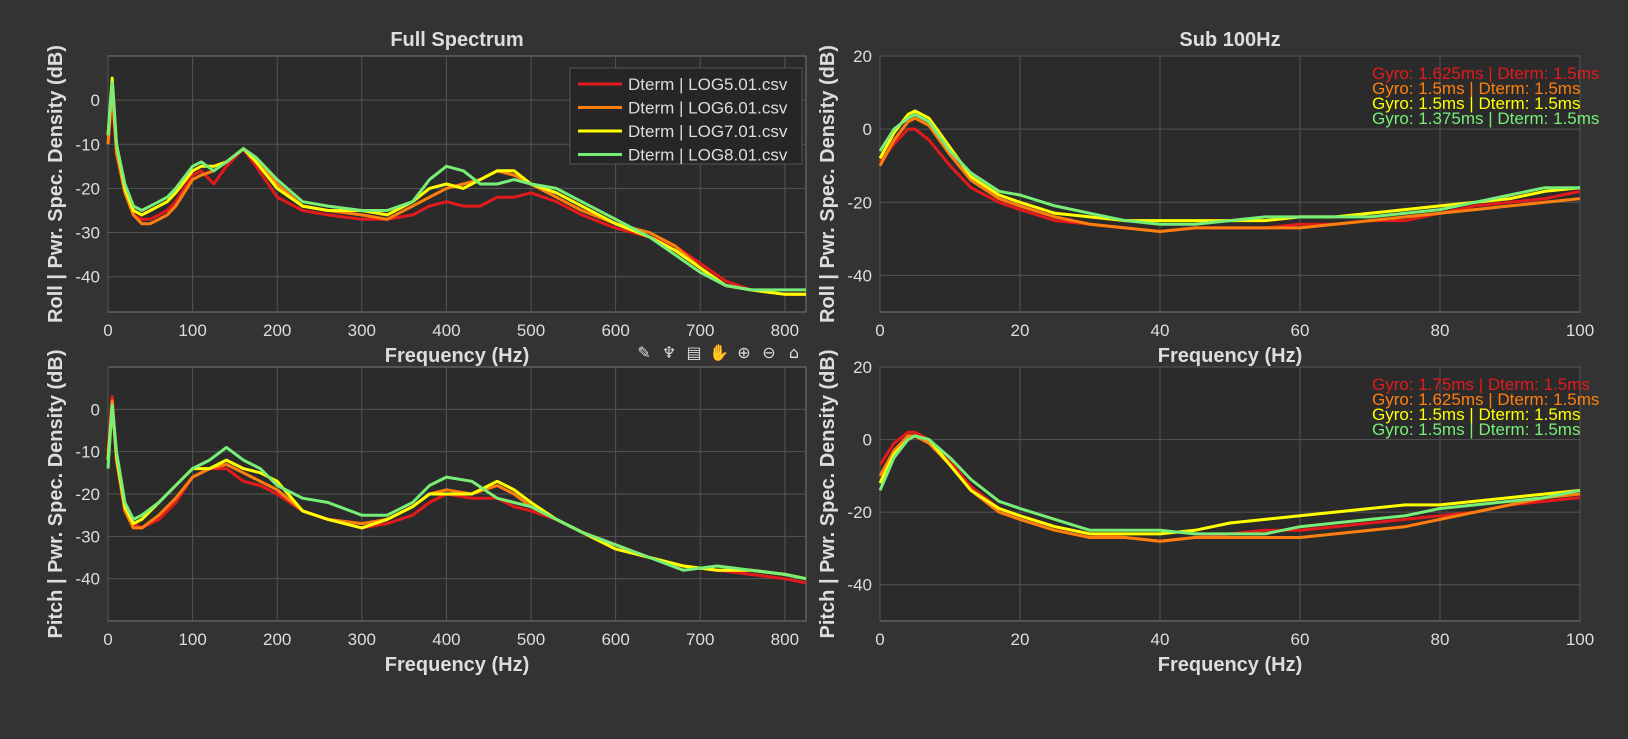  I want to click on legend-label: Dterm | LOG8.01.csv, so click(708, 155).